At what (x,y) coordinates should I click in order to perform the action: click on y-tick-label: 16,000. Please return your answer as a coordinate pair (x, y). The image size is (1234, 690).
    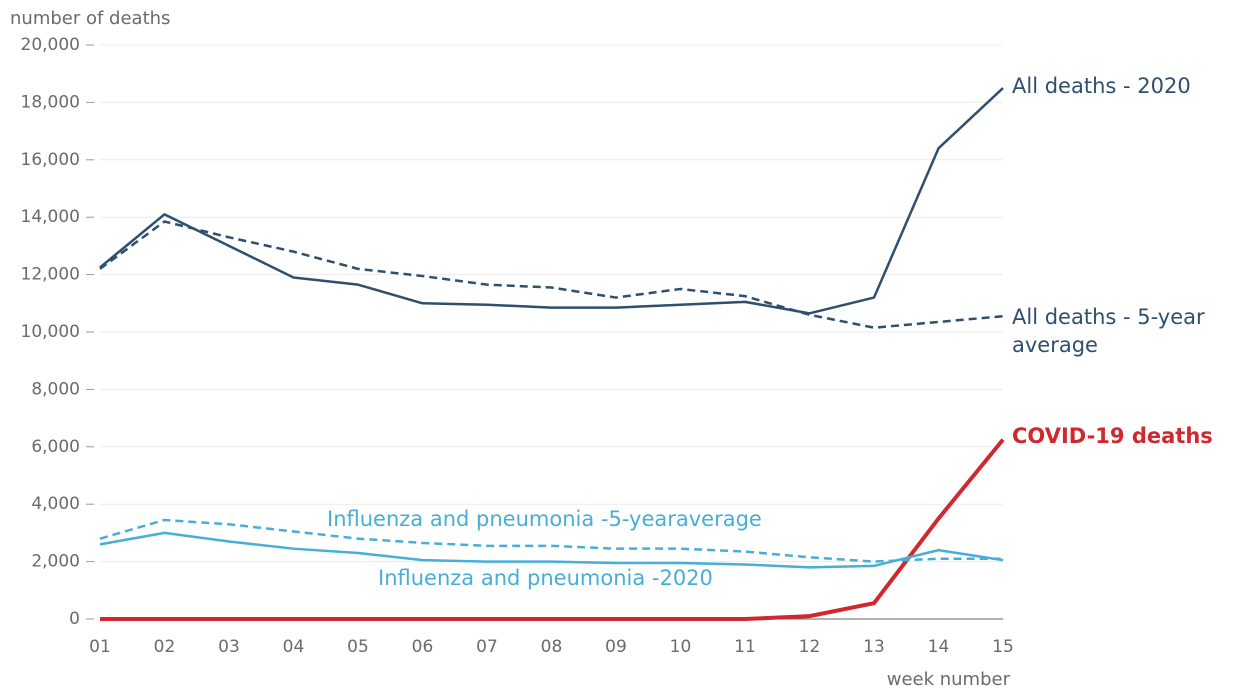
    Looking at the image, I should click on (50, 160).